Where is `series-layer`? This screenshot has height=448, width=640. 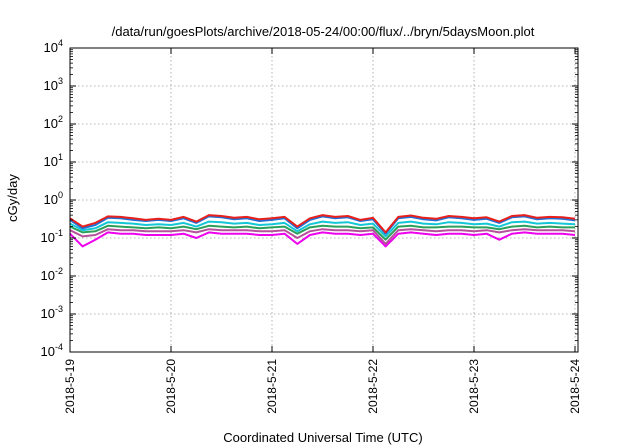 series-layer is located at coordinates (322, 231).